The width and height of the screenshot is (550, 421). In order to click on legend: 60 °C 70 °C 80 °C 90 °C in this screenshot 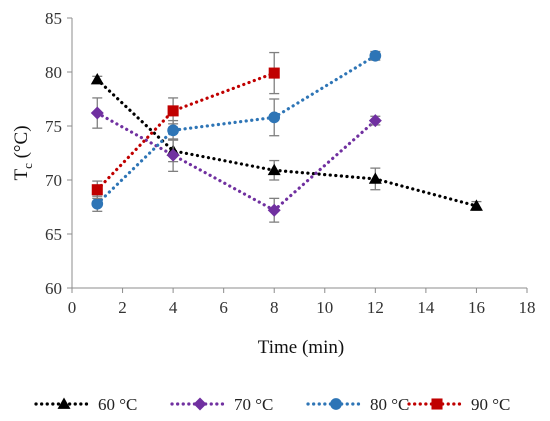, I will do `click(272, 404)`.